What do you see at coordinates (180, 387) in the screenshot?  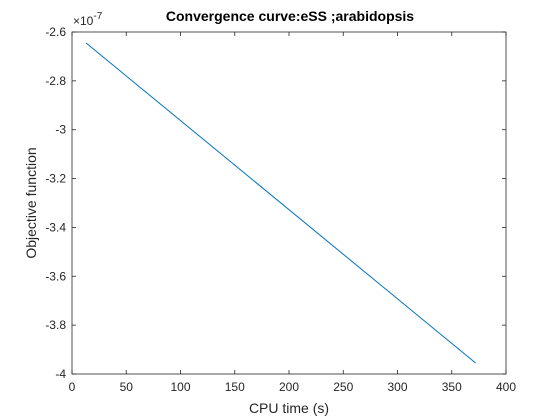 I see `x-tick-label: 100` at bounding box center [180, 387].